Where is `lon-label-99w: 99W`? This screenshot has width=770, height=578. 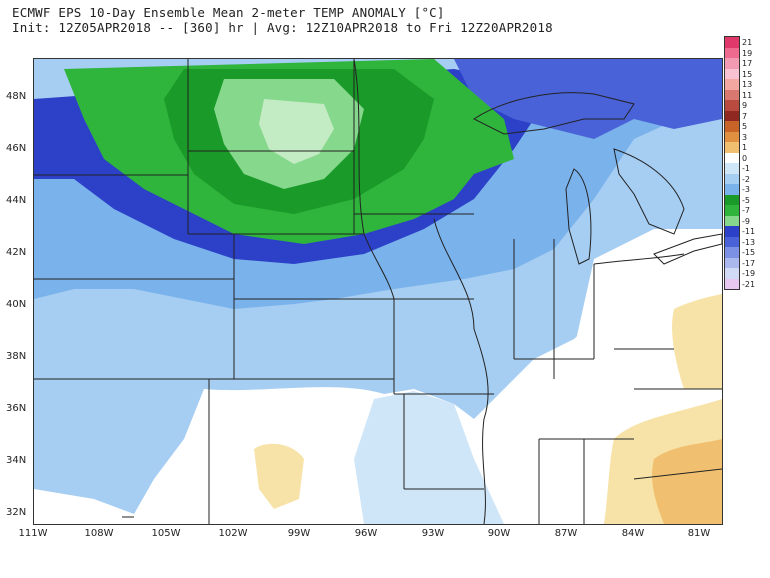
lon-label-99w: 99W is located at coordinates (299, 533).